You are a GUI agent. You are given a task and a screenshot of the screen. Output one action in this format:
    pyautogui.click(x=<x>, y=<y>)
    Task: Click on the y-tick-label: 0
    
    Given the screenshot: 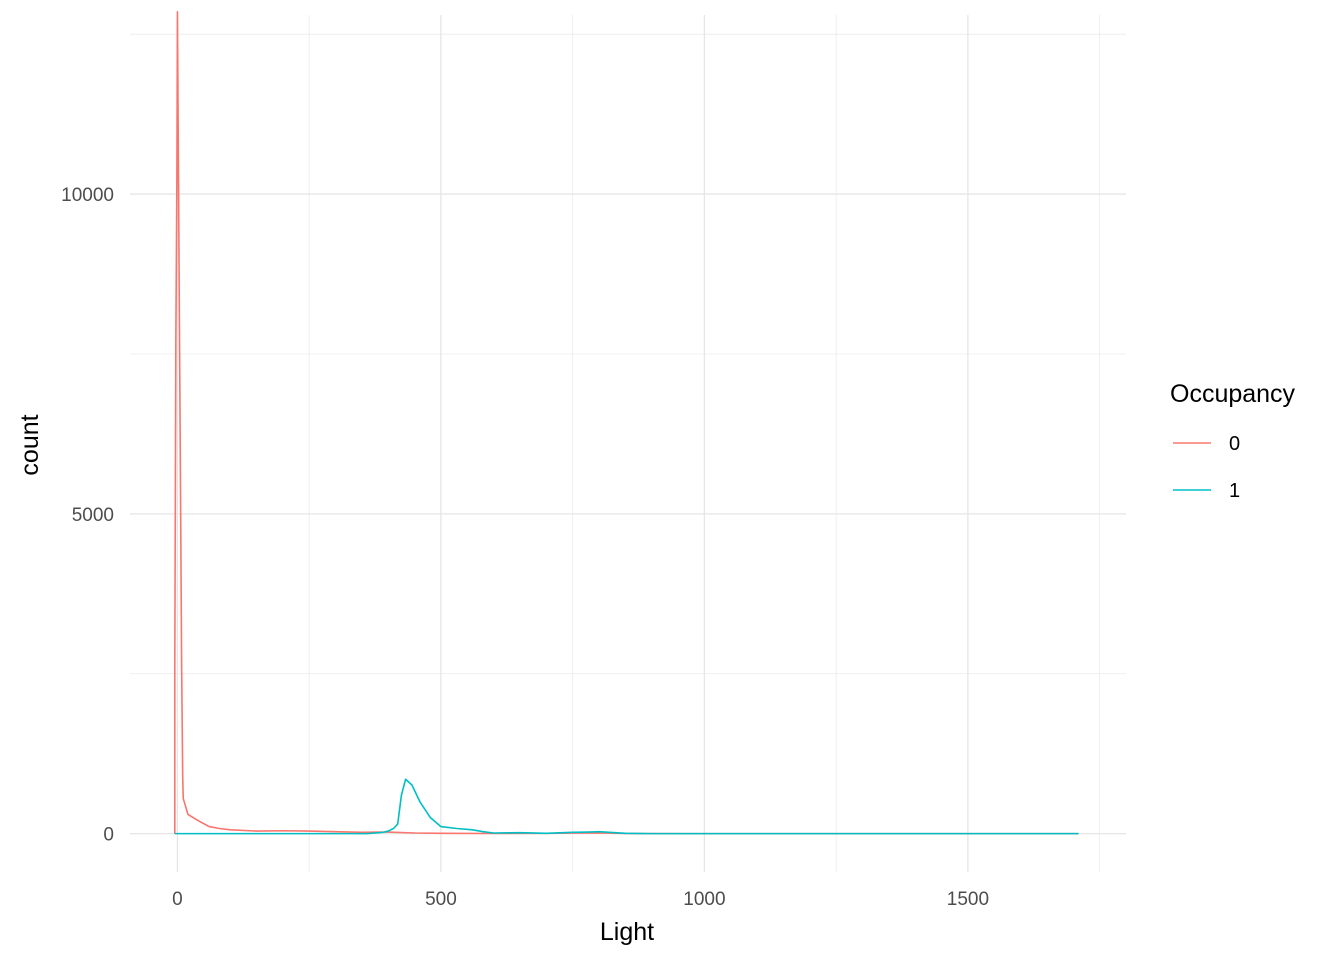 What is the action you would take?
    pyautogui.click(x=108, y=835)
    